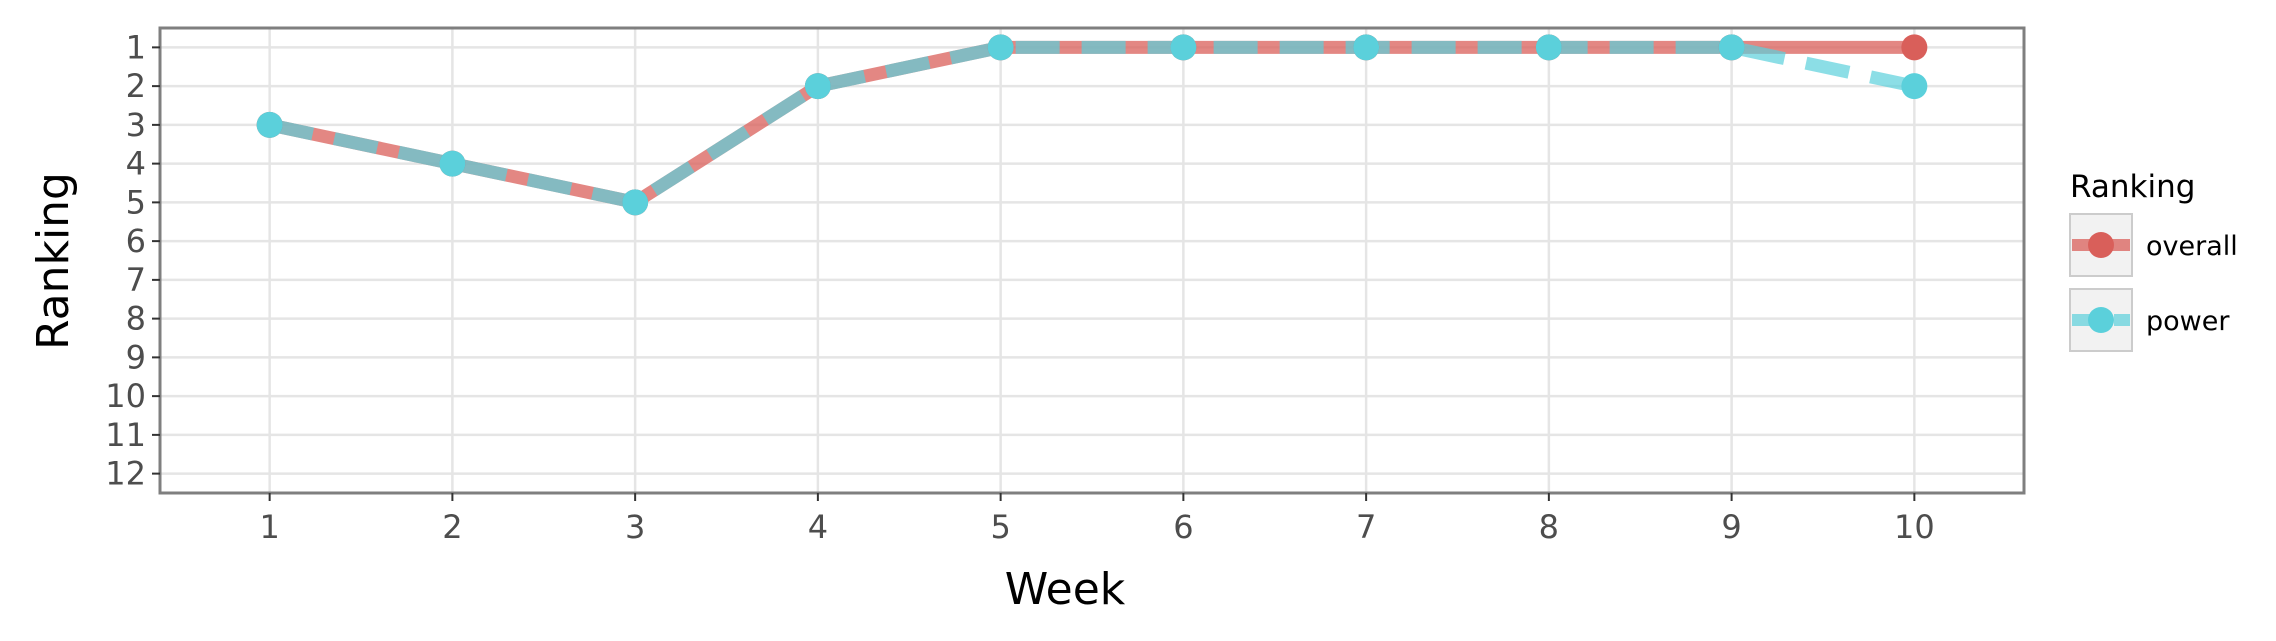 The height and width of the screenshot is (641, 2276). I want to click on x-tick-label: 8, so click(1549, 527).